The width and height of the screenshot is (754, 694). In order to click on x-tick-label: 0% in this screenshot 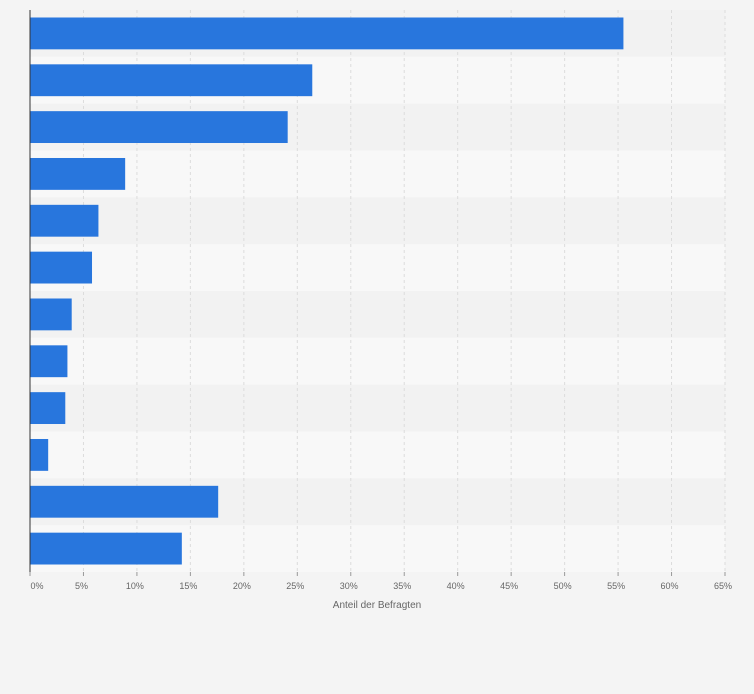, I will do `click(36, 586)`.